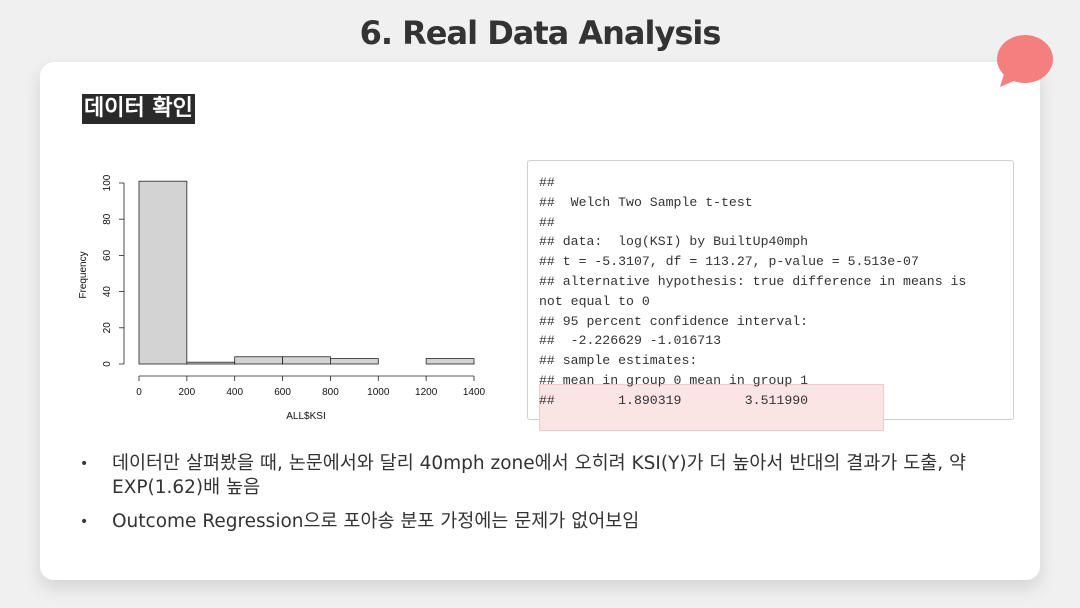  Describe the element at coordinates (107, 219) in the screenshot. I see `y-tick-label: 80` at that location.